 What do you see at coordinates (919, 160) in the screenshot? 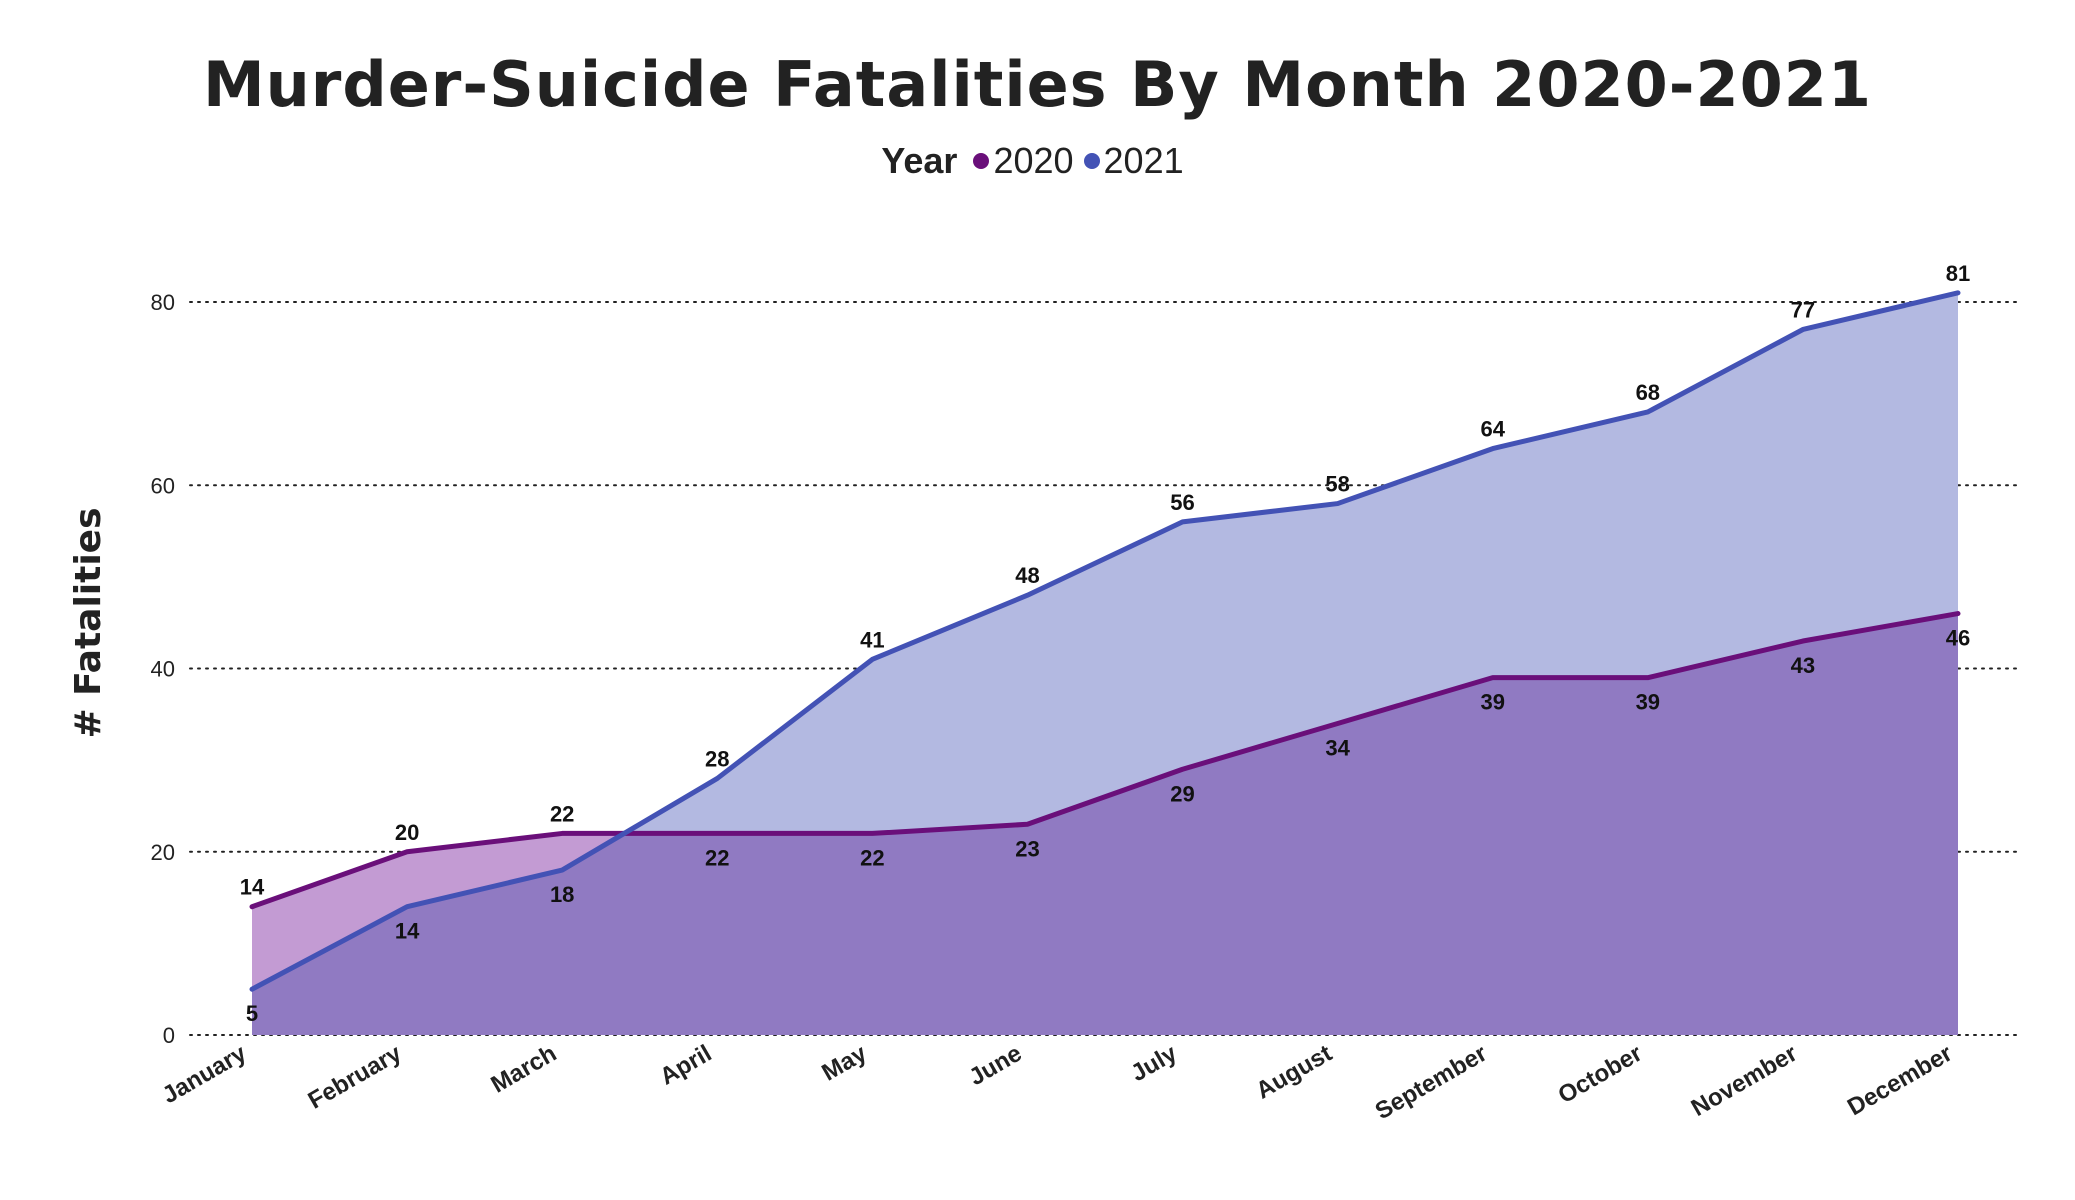
I see `legend-title: Year` at bounding box center [919, 160].